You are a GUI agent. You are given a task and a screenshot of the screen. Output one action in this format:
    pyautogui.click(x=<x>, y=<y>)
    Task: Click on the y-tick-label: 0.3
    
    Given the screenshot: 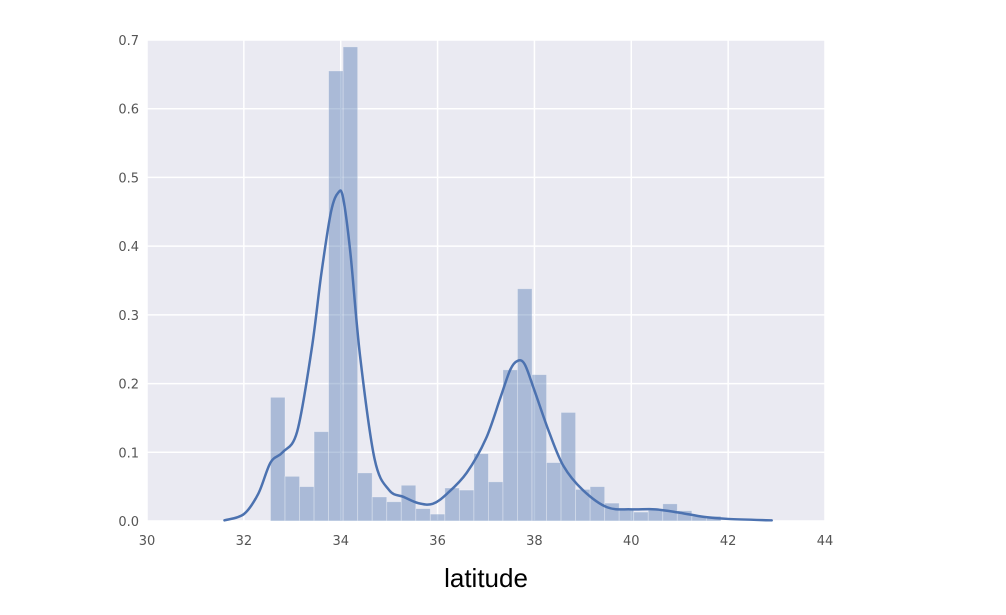 What is the action you would take?
    pyautogui.click(x=128, y=316)
    